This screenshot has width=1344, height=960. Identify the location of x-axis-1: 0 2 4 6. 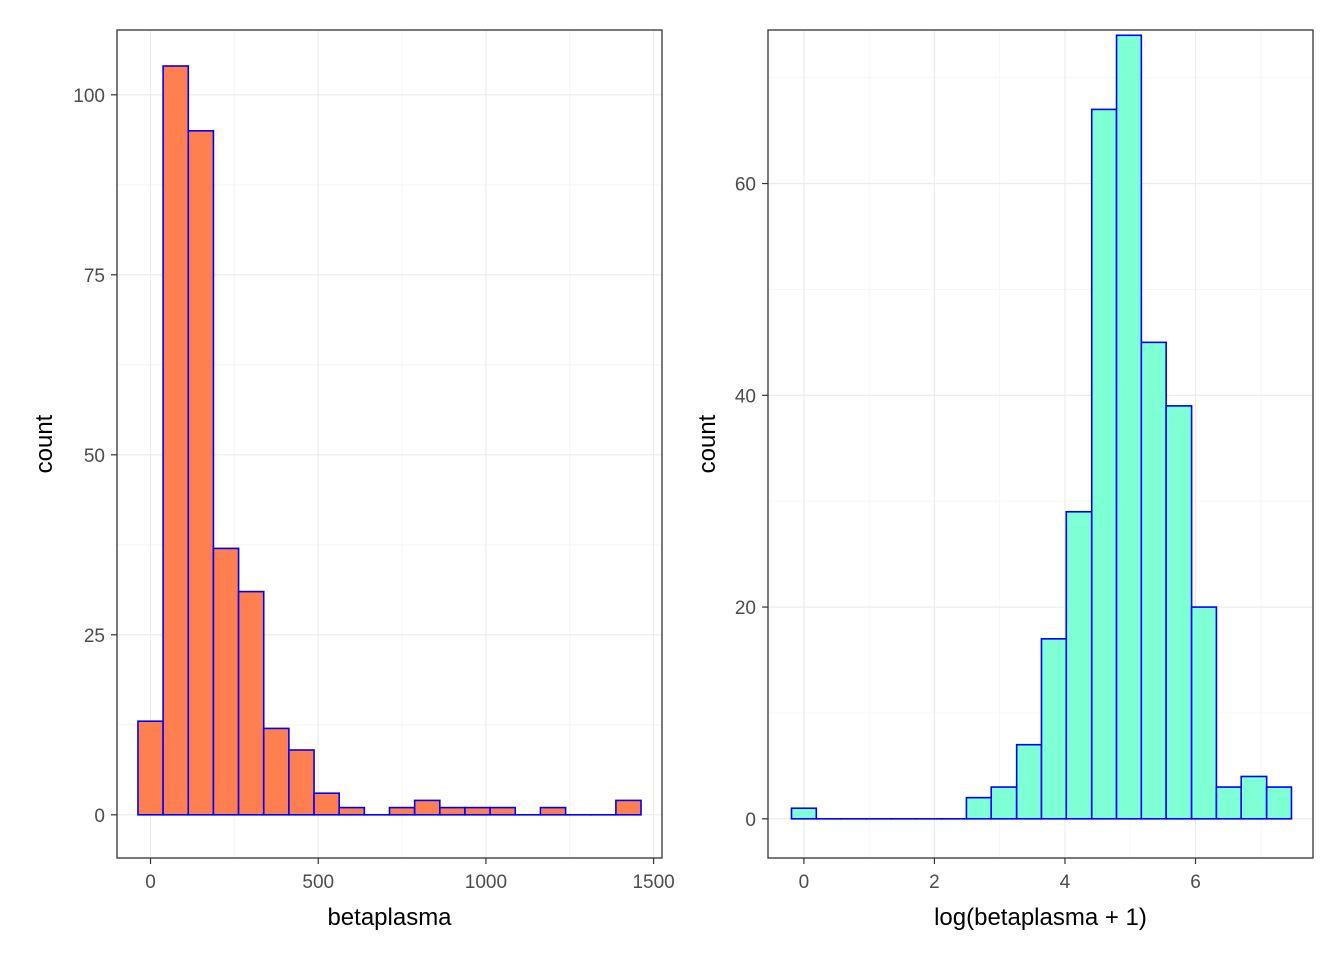
(1000, 875).